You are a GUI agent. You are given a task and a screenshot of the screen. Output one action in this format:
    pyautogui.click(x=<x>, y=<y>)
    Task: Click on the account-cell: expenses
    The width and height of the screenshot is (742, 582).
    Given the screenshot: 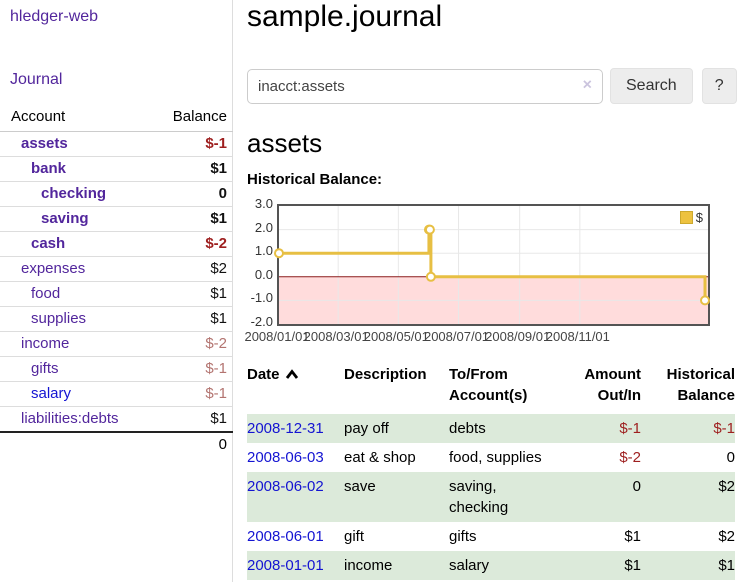 What is the action you would take?
    pyautogui.click(x=77, y=269)
    